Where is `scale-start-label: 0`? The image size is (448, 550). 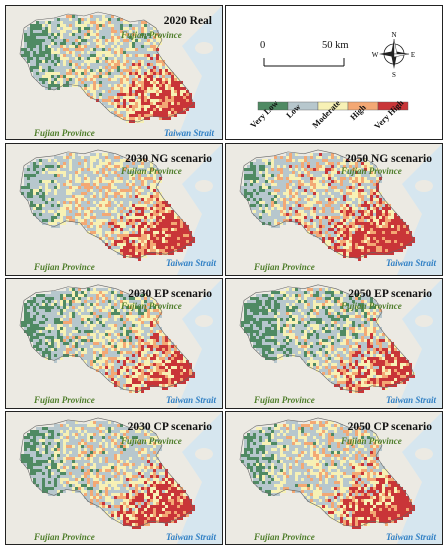 scale-start-label: 0 is located at coordinates (263, 45).